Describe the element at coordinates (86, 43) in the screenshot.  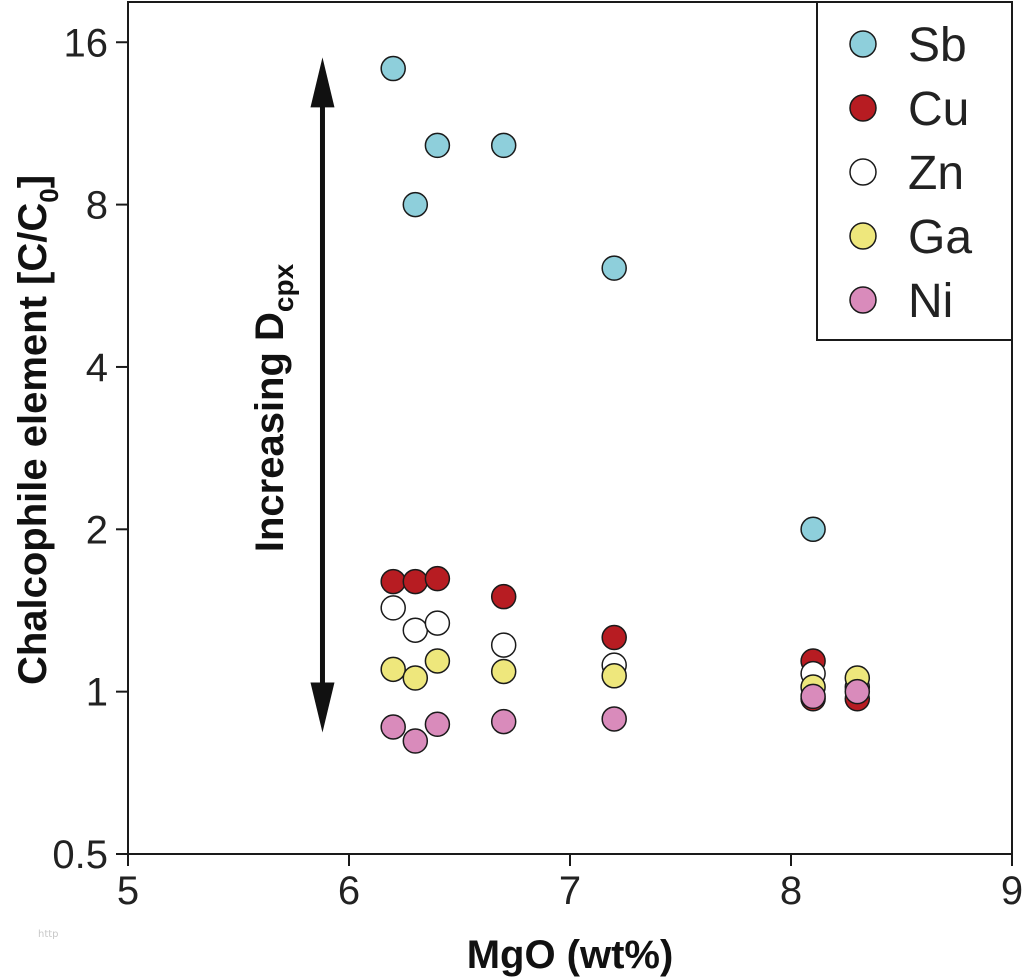
I see `y-tick-label: 16` at that location.